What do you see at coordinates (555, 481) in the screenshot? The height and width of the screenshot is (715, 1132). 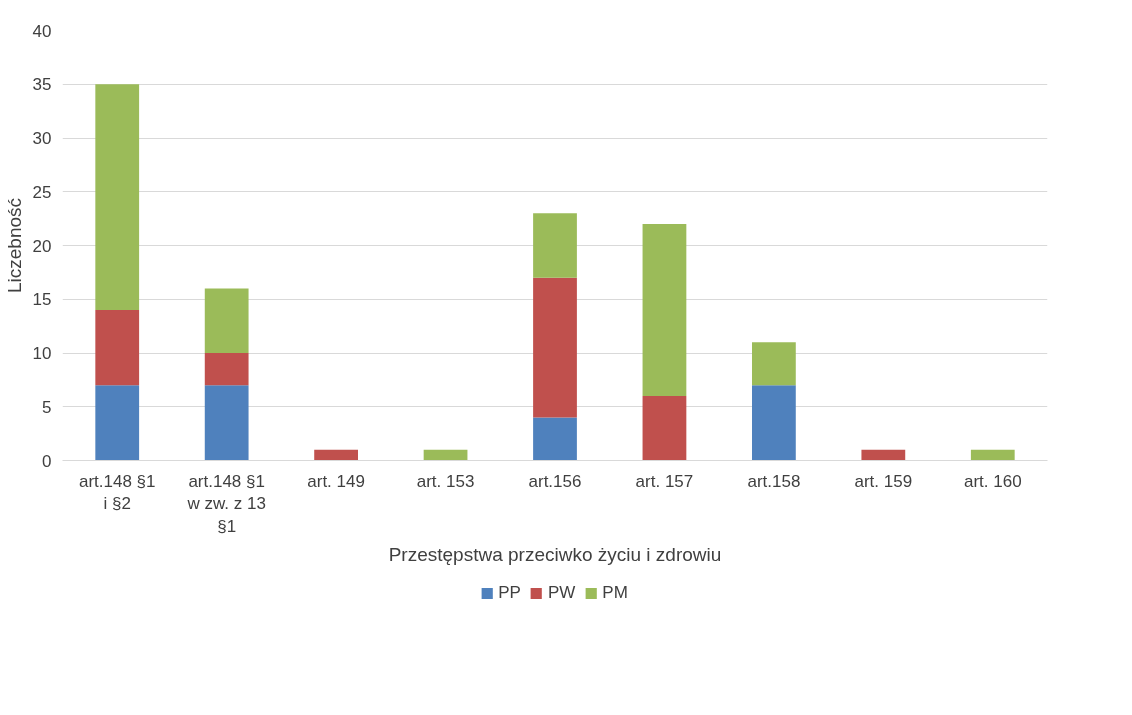 I see `x-tick-label: art.156` at bounding box center [555, 481].